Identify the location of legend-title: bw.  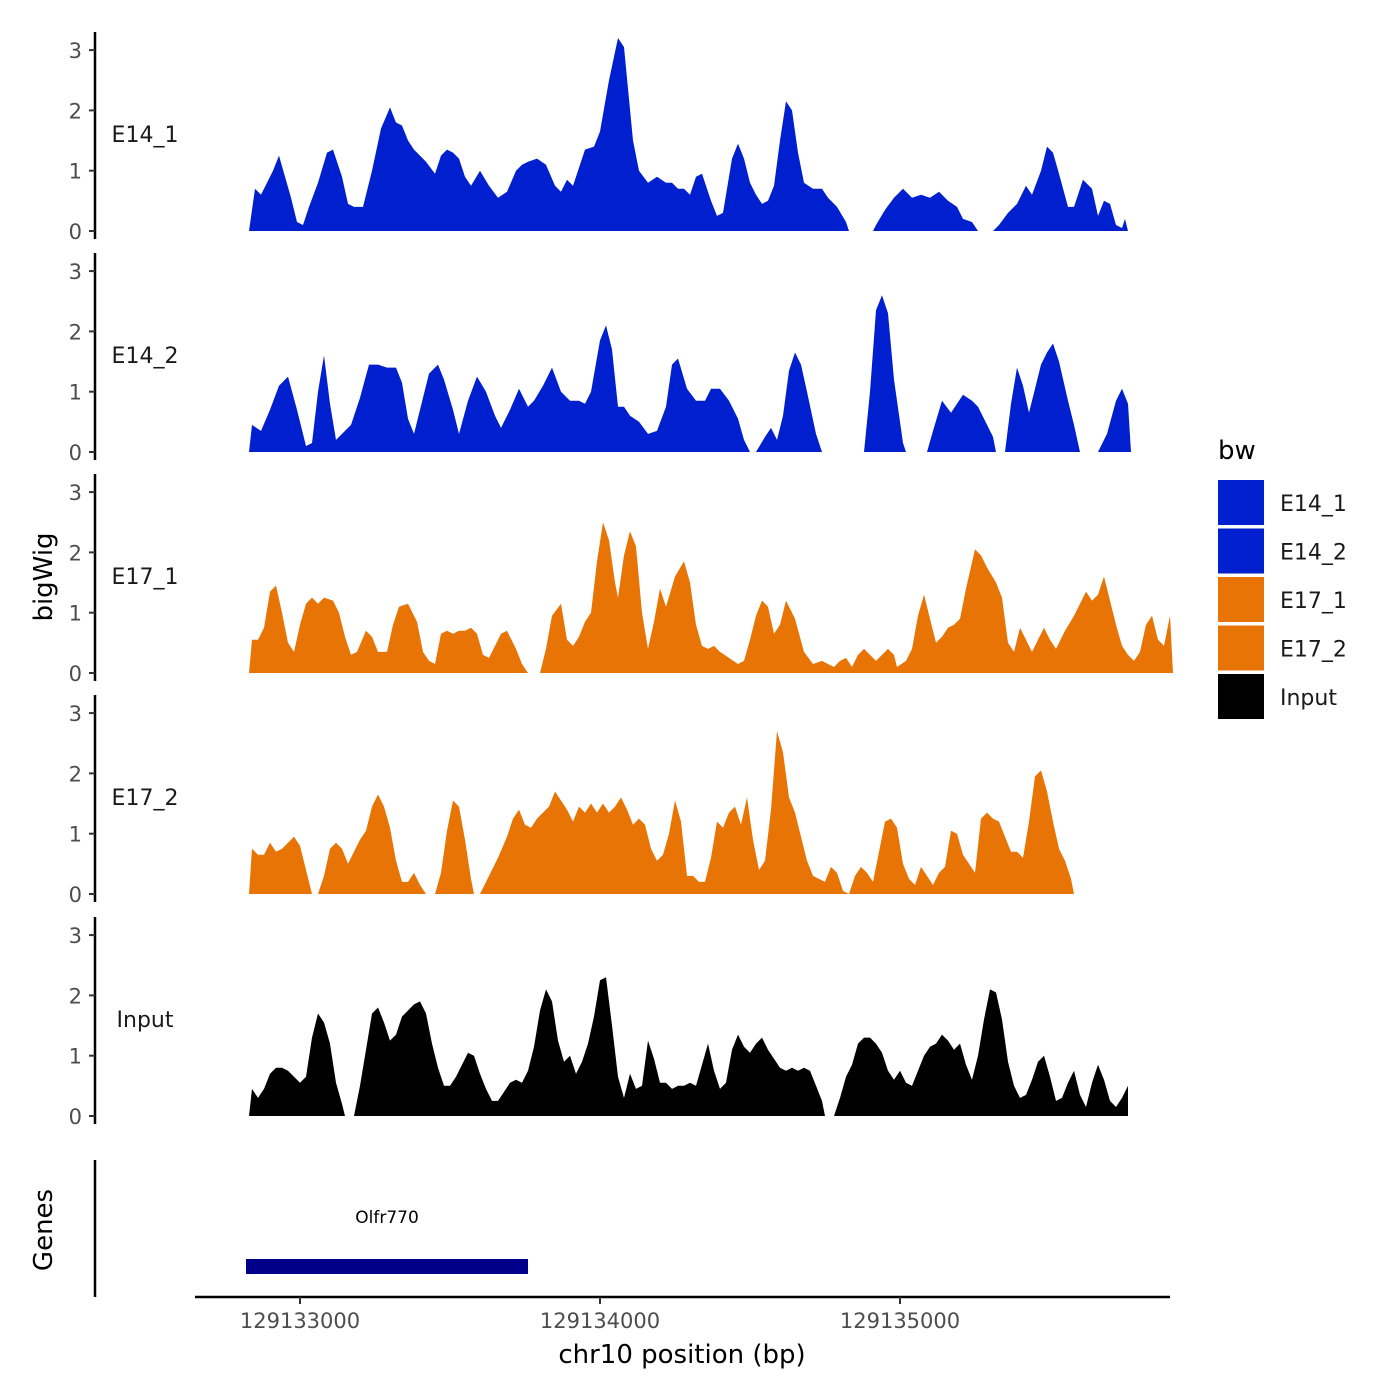
(1237, 451).